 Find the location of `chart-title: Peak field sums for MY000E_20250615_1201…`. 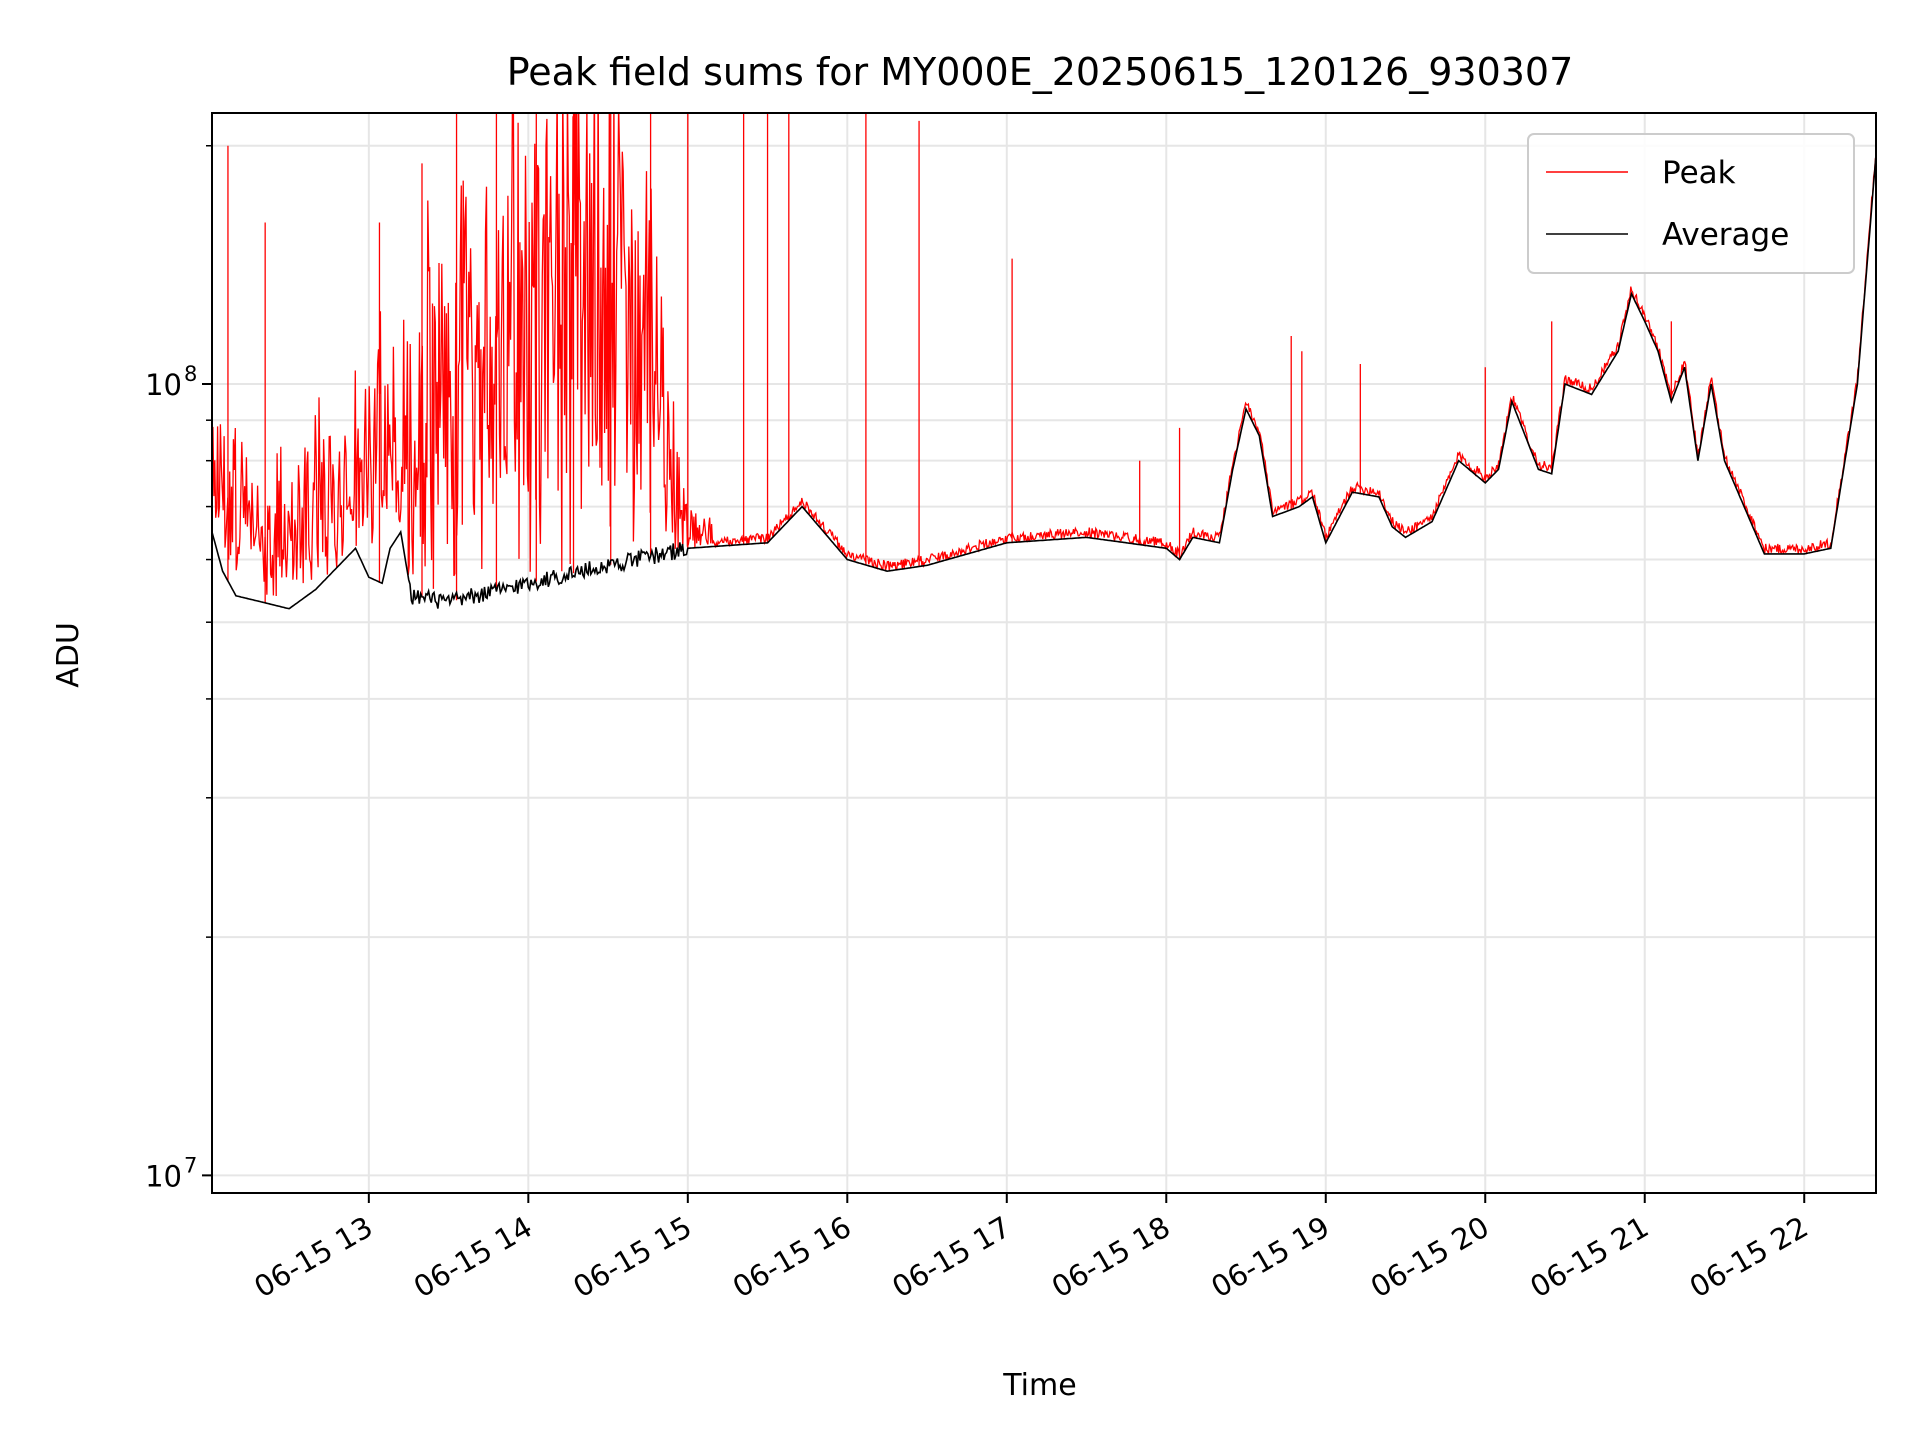

chart-title: Peak field sums for MY000E_20250615_1201… is located at coordinates (1040, 72).